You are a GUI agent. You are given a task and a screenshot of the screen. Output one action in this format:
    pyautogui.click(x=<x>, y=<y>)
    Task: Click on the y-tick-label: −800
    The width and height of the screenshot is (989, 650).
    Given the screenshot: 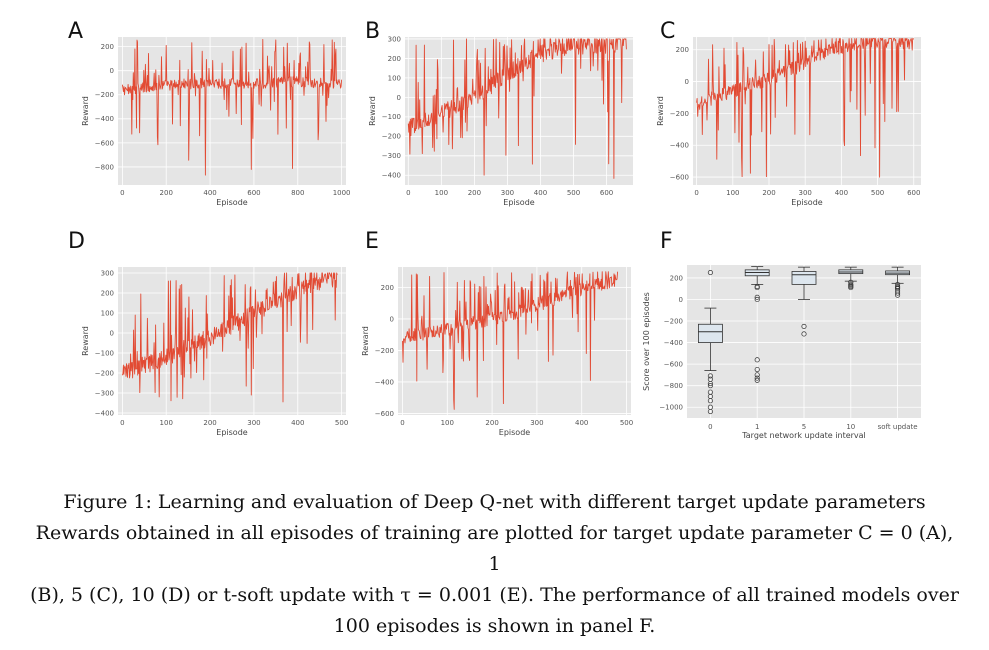 What is the action you would take?
    pyautogui.click(x=673, y=386)
    